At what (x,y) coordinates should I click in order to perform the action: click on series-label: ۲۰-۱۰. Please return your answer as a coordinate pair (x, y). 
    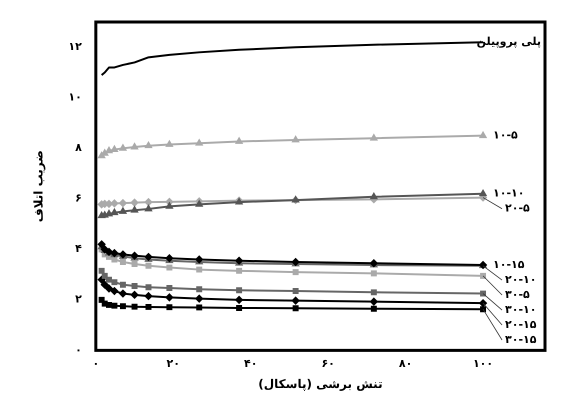
    Looking at the image, I should click on (520, 279).